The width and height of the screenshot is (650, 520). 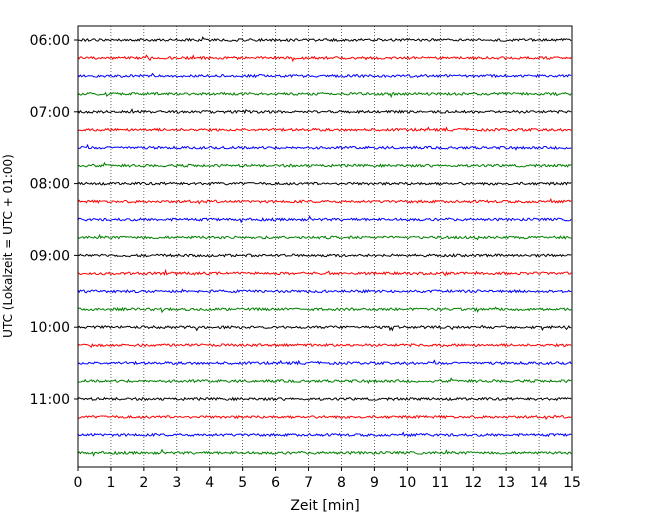 What do you see at coordinates (407, 483) in the screenshot?
I see `x-tick-label: 10` at bounding box center [407, 483].